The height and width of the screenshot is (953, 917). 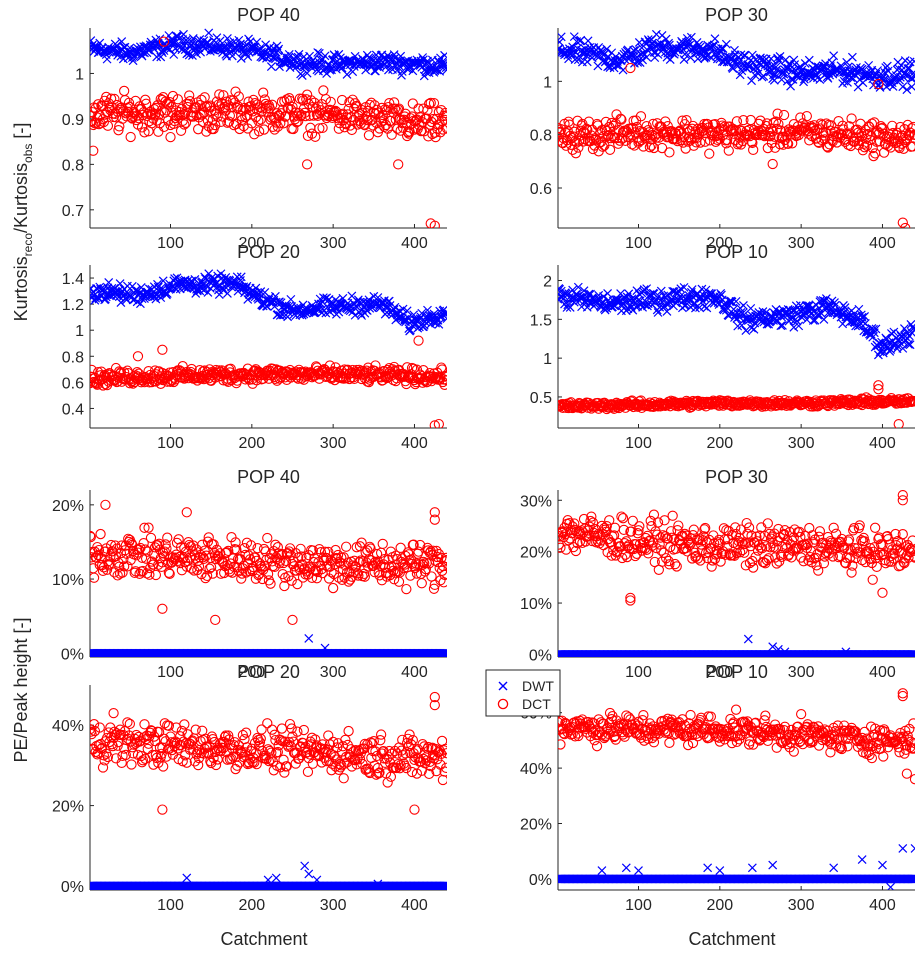 I want to click on ylabel-kurtosis: Kurtosisreco/Kurtosisobs [-], so click(x=23, y=222).